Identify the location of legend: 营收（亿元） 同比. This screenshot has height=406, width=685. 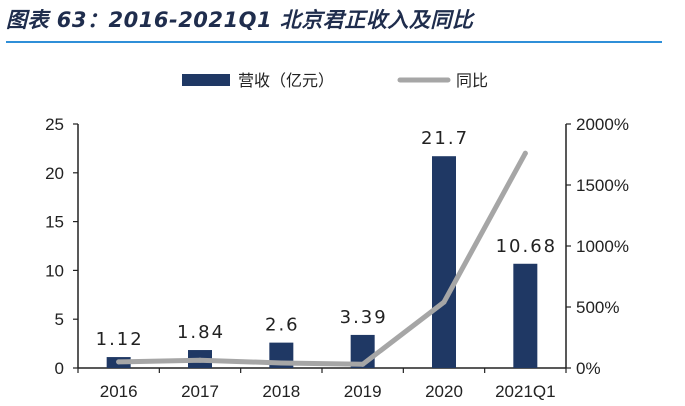
(335, 80).